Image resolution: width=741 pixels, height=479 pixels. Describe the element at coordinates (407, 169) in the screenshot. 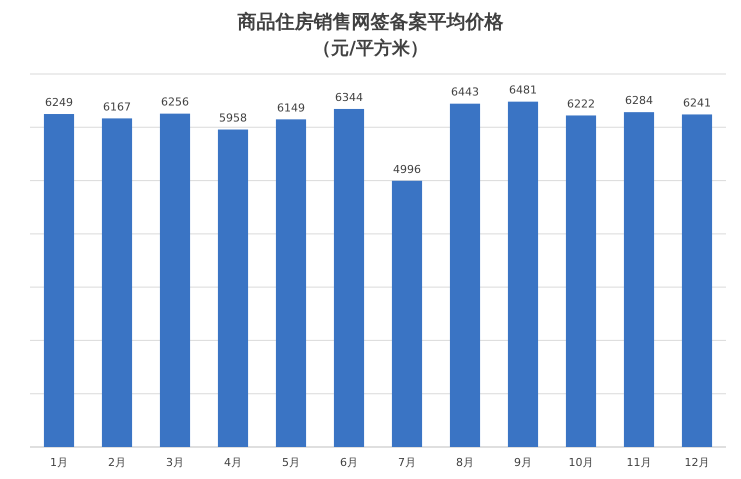

I see `data-label: 4996` at that location.